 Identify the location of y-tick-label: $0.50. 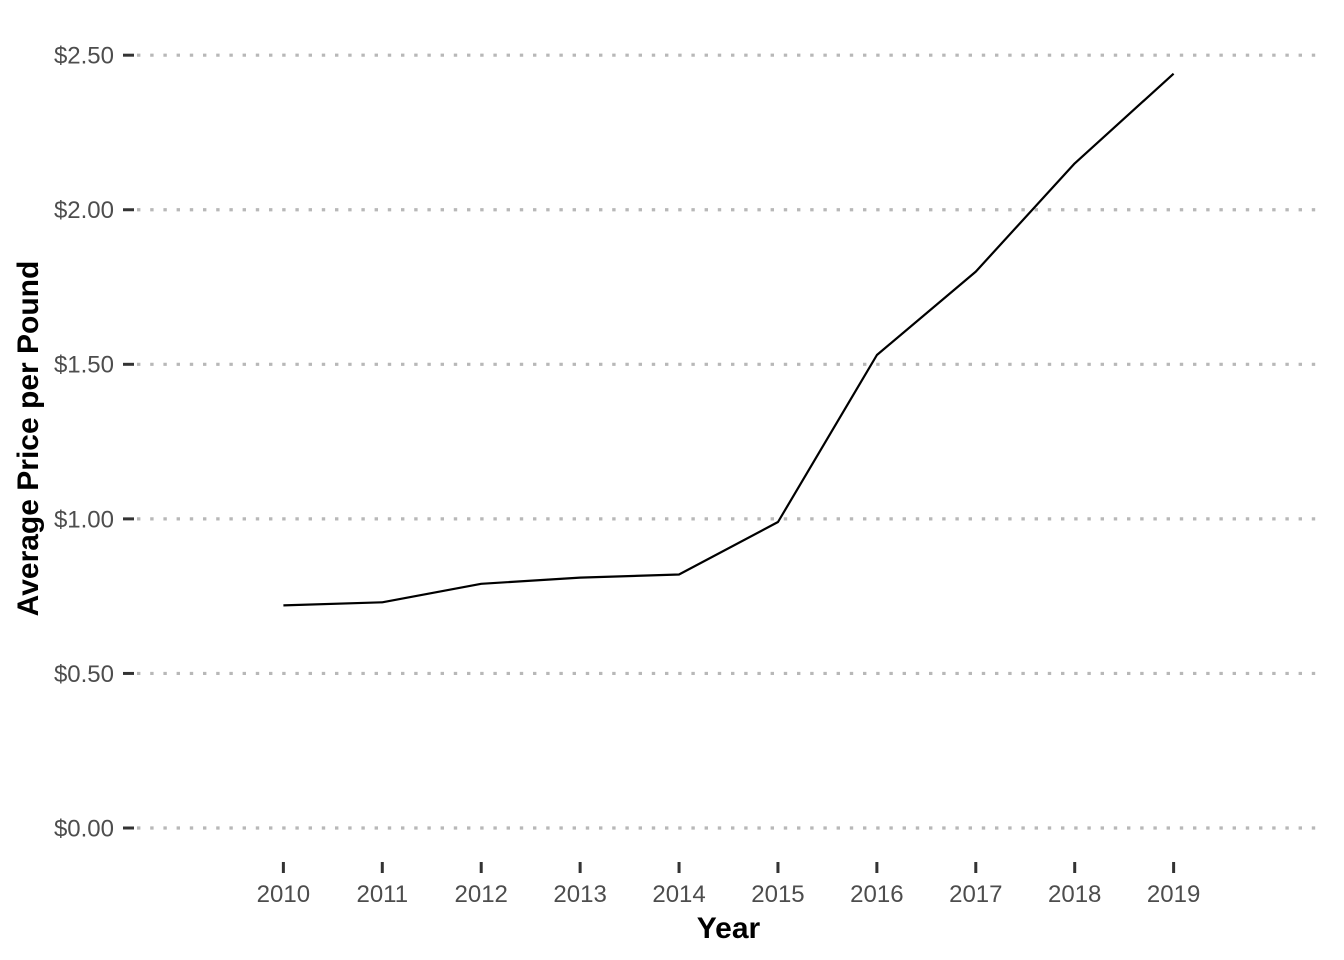
(84, 674).